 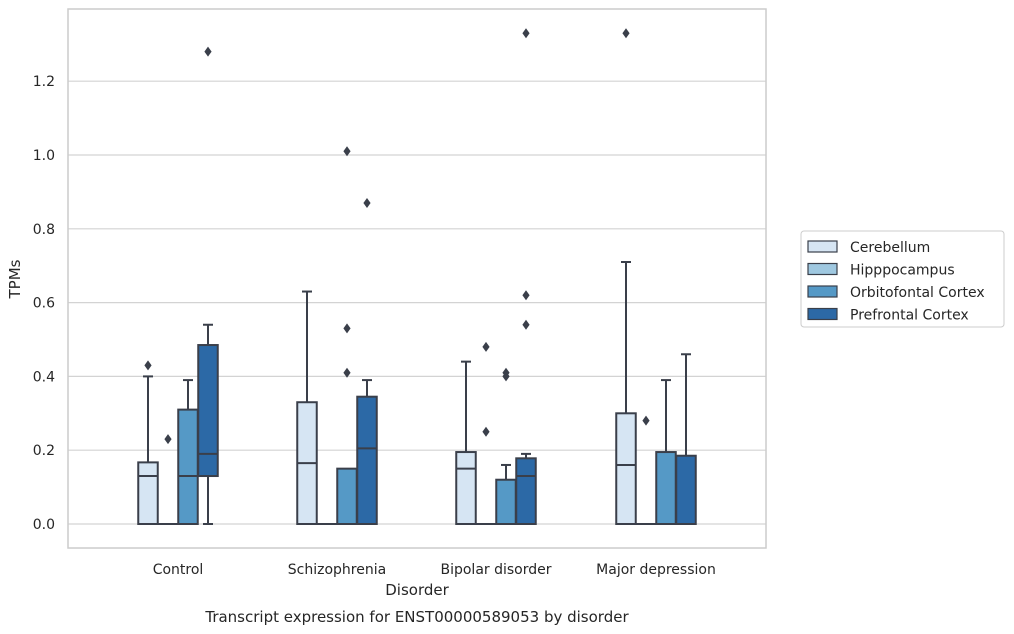 I want to click on x-tick-label: Schizophrenia, so click(x=337, y=570).